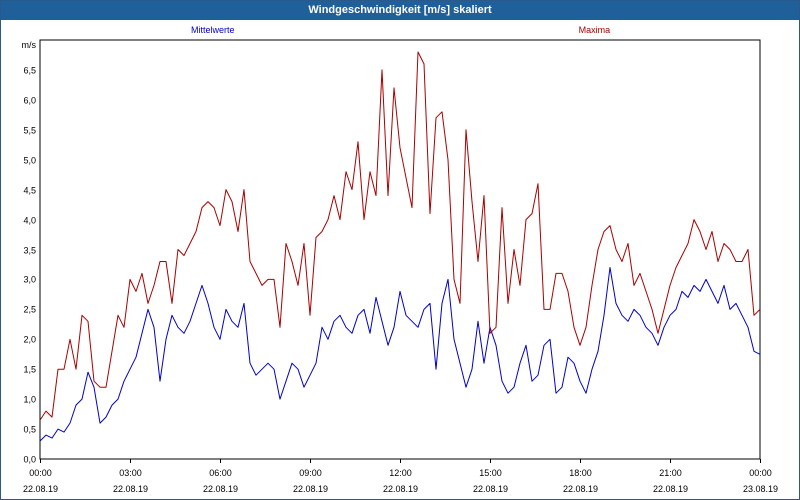  I want to click on y-tick-label: 4,0, so click(29, 221).